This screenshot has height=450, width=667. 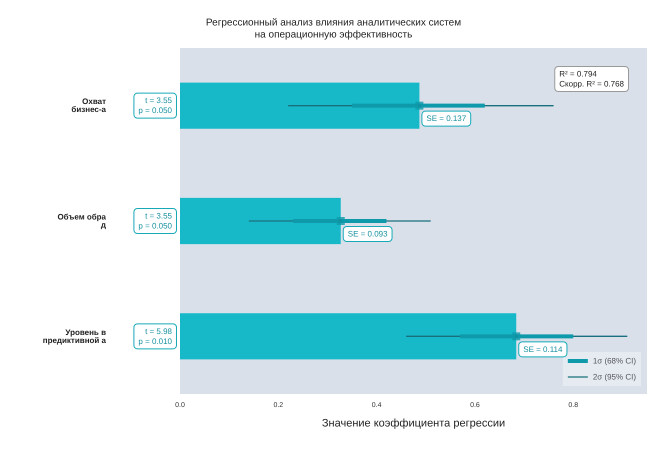 I want to click on annotation: SE = 0.114, so click(x=543, y=349).